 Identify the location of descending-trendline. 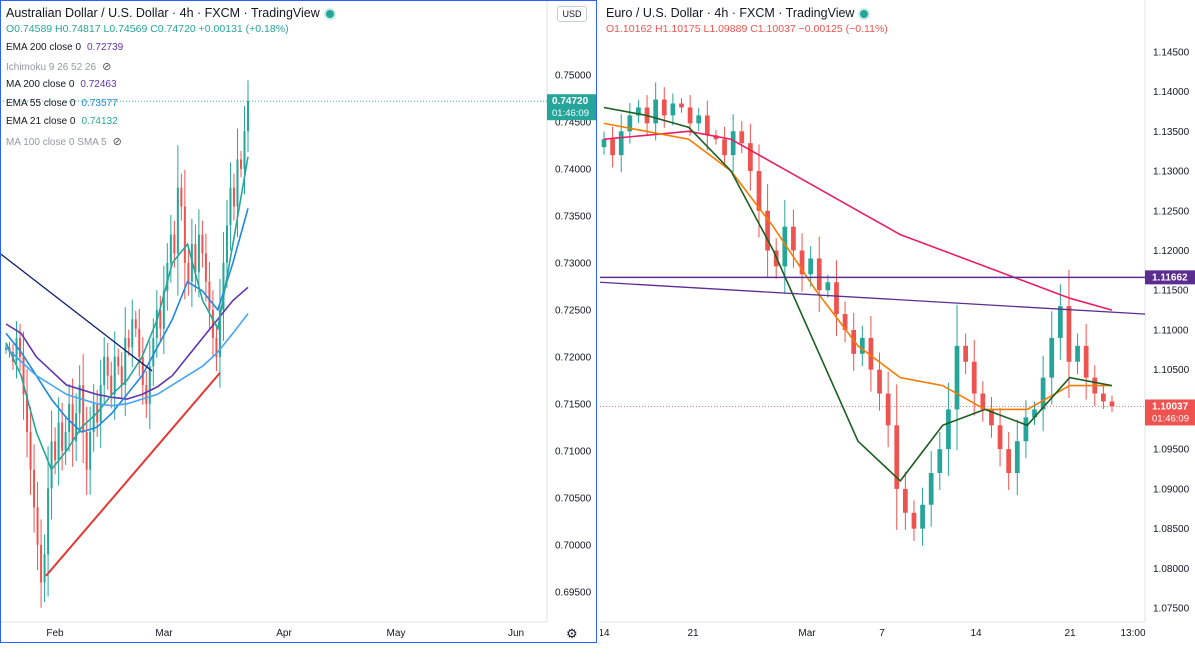
(873, 298).